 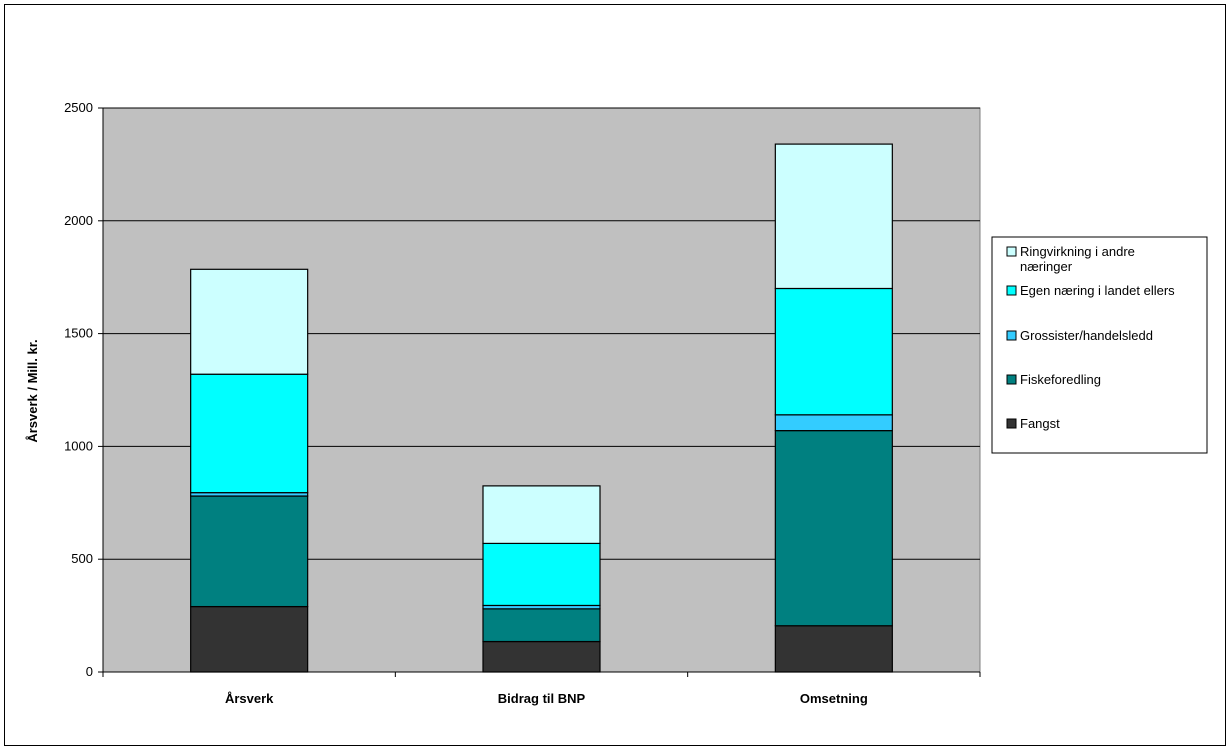 I want to click on legend-label: Grossister/handelsledd, so click(x=1086, y=335).